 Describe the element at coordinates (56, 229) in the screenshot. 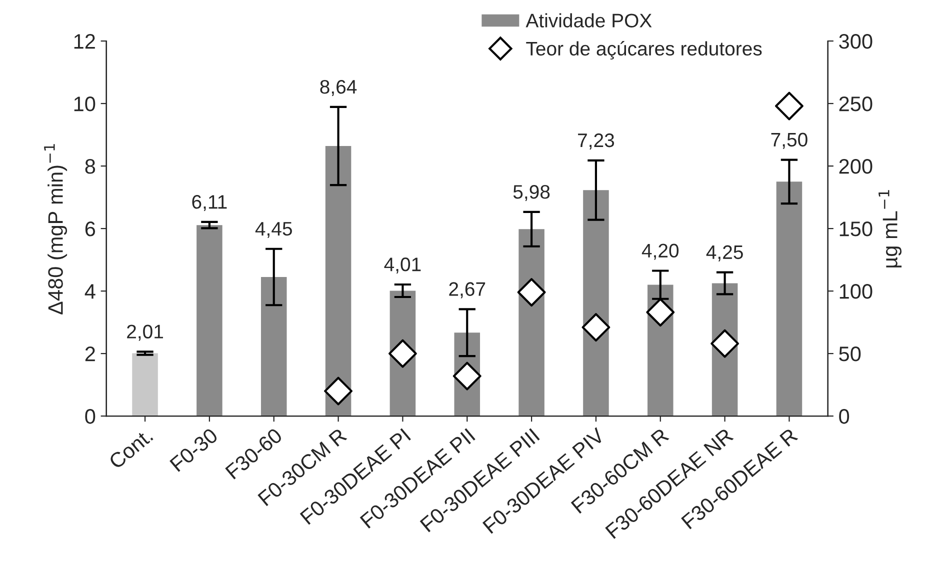

I see `y-axis-title: Δ480 (mgP min)$^{−1}$` at that location.